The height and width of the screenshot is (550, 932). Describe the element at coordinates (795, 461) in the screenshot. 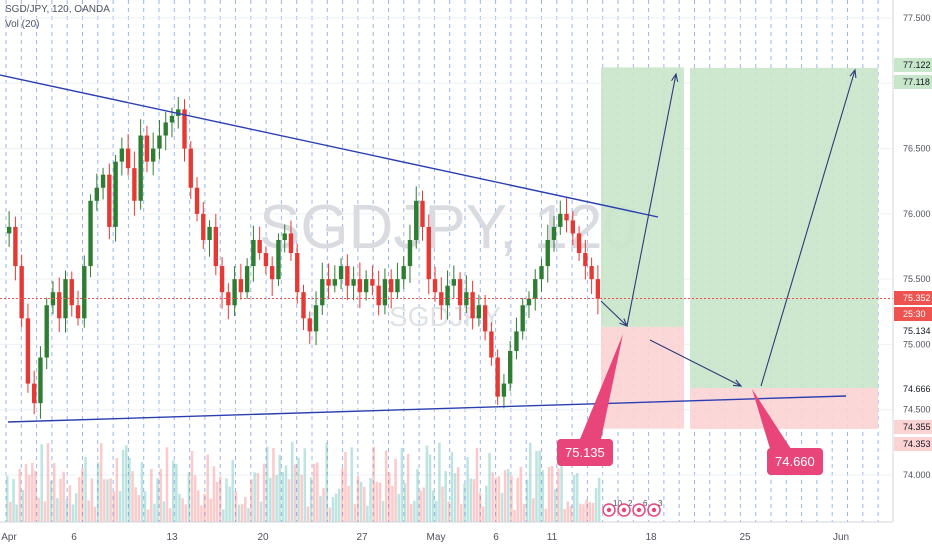

I see `callout-entry-2: 74.660` at that location.